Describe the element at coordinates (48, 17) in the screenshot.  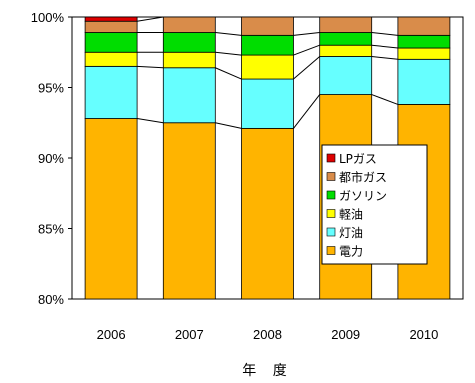
I see `y-tick-label: 100%` at that location.